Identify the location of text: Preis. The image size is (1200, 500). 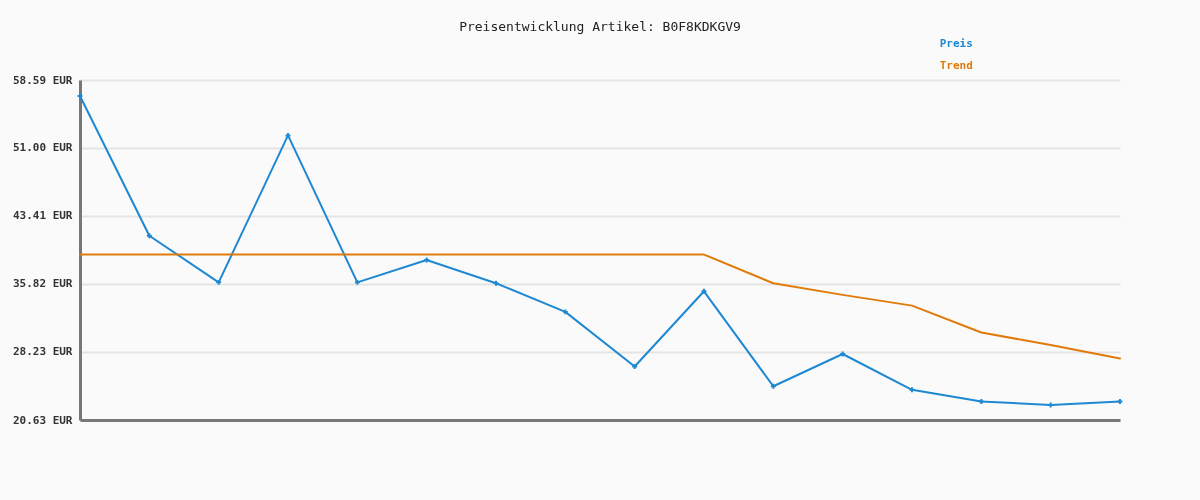
(956, 43).